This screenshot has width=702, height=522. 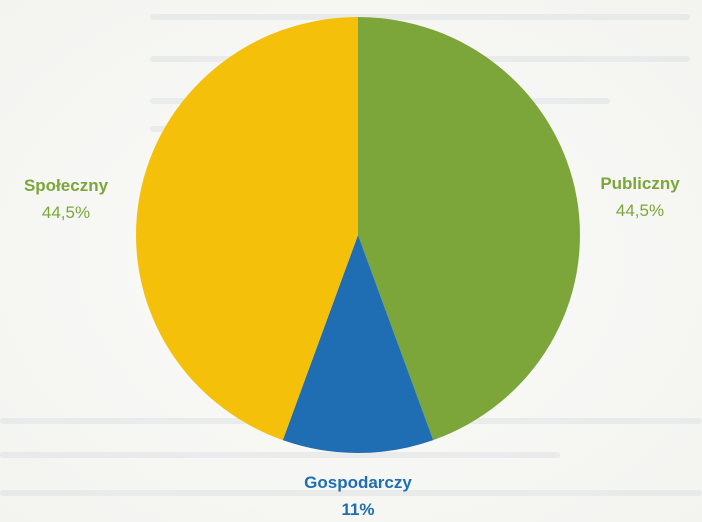 What do you see at coordinates (66, 185) in the screenshot?
I see `slice-label-spoleczny: Społeczny` at bounding box center [66, 185].